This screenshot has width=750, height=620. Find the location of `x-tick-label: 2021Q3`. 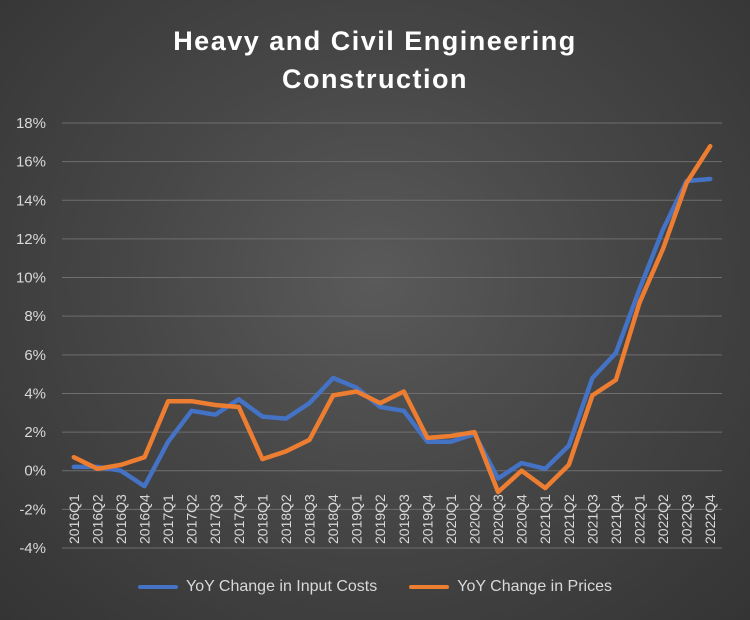

x-tick-label: 2021Q3 is located at coordinates (592, 519).